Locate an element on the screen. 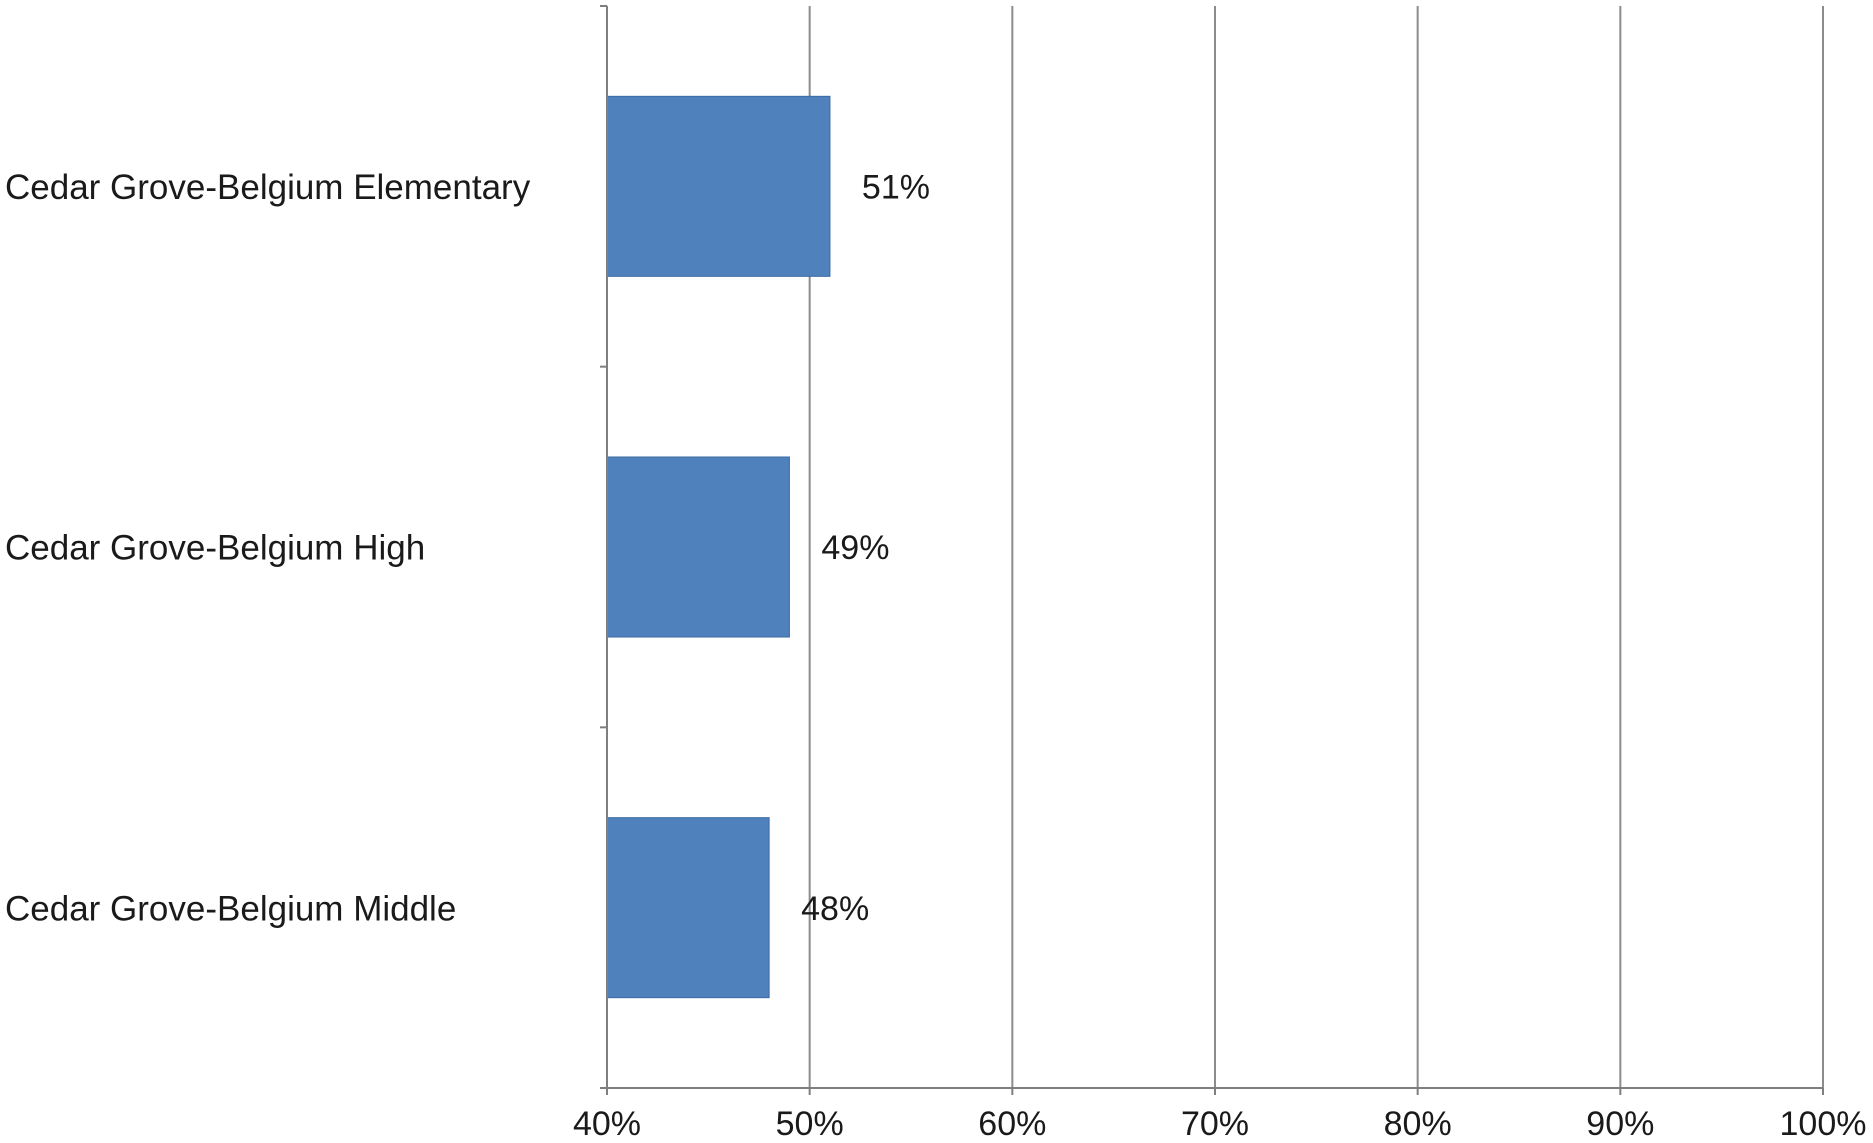 This screenshot has height=1143, width=1873. x-tick-label-90: 90% is located at coordinates (1620, 1124).